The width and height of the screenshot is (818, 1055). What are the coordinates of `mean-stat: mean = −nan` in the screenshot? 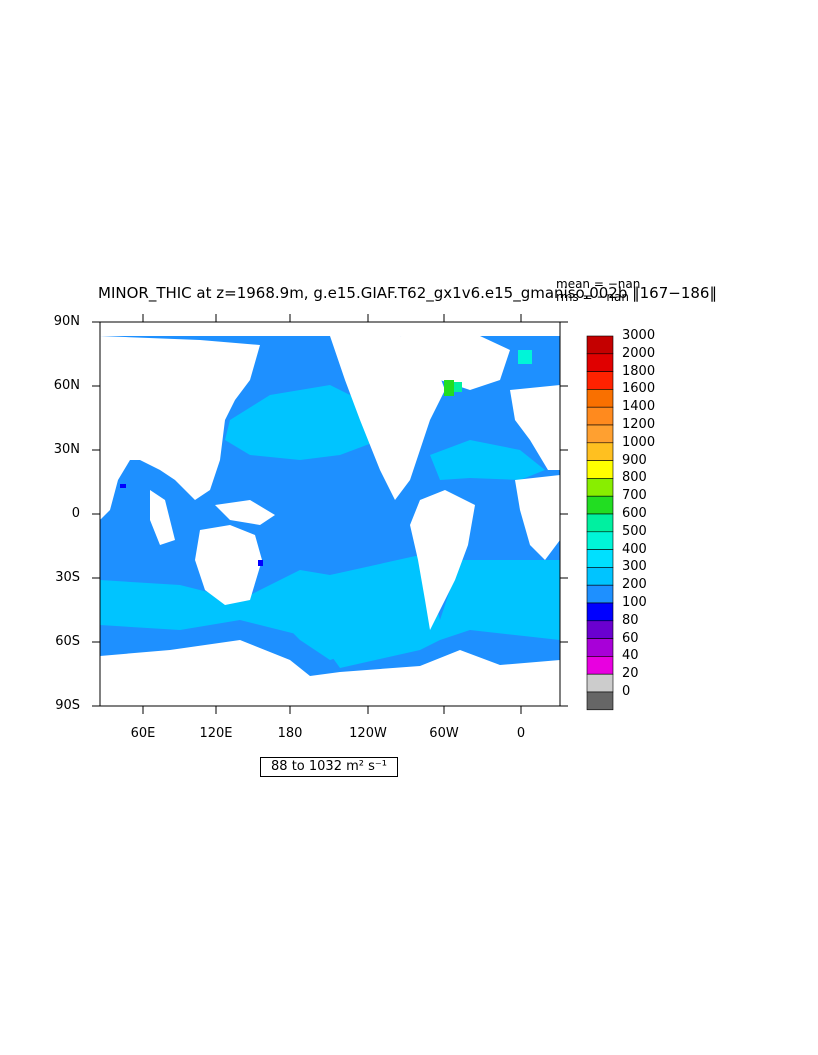 It's located at (598, 284).